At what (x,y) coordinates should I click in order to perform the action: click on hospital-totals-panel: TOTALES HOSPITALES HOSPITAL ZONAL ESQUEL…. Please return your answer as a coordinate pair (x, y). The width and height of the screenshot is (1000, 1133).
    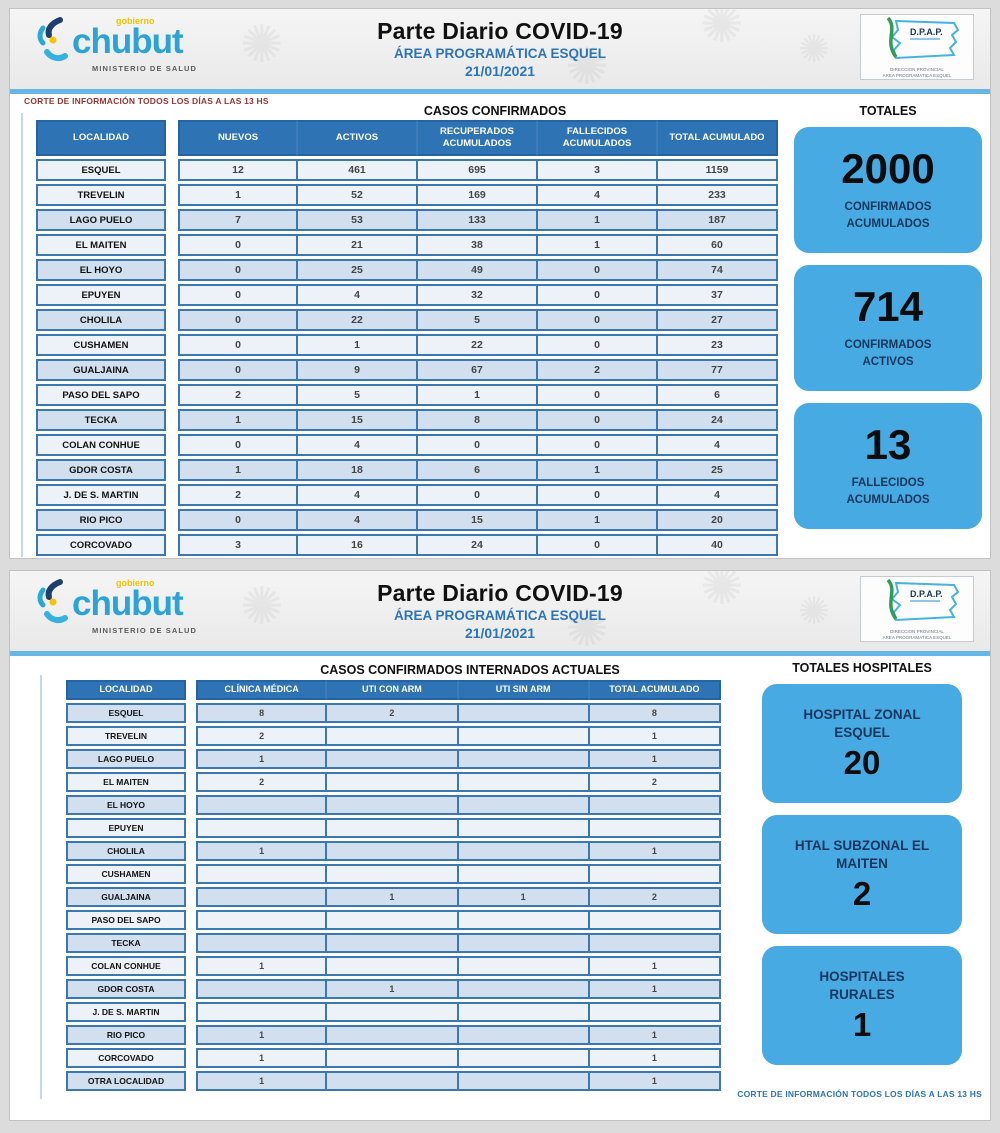
    Looking at the image, I should click on (862, 869).